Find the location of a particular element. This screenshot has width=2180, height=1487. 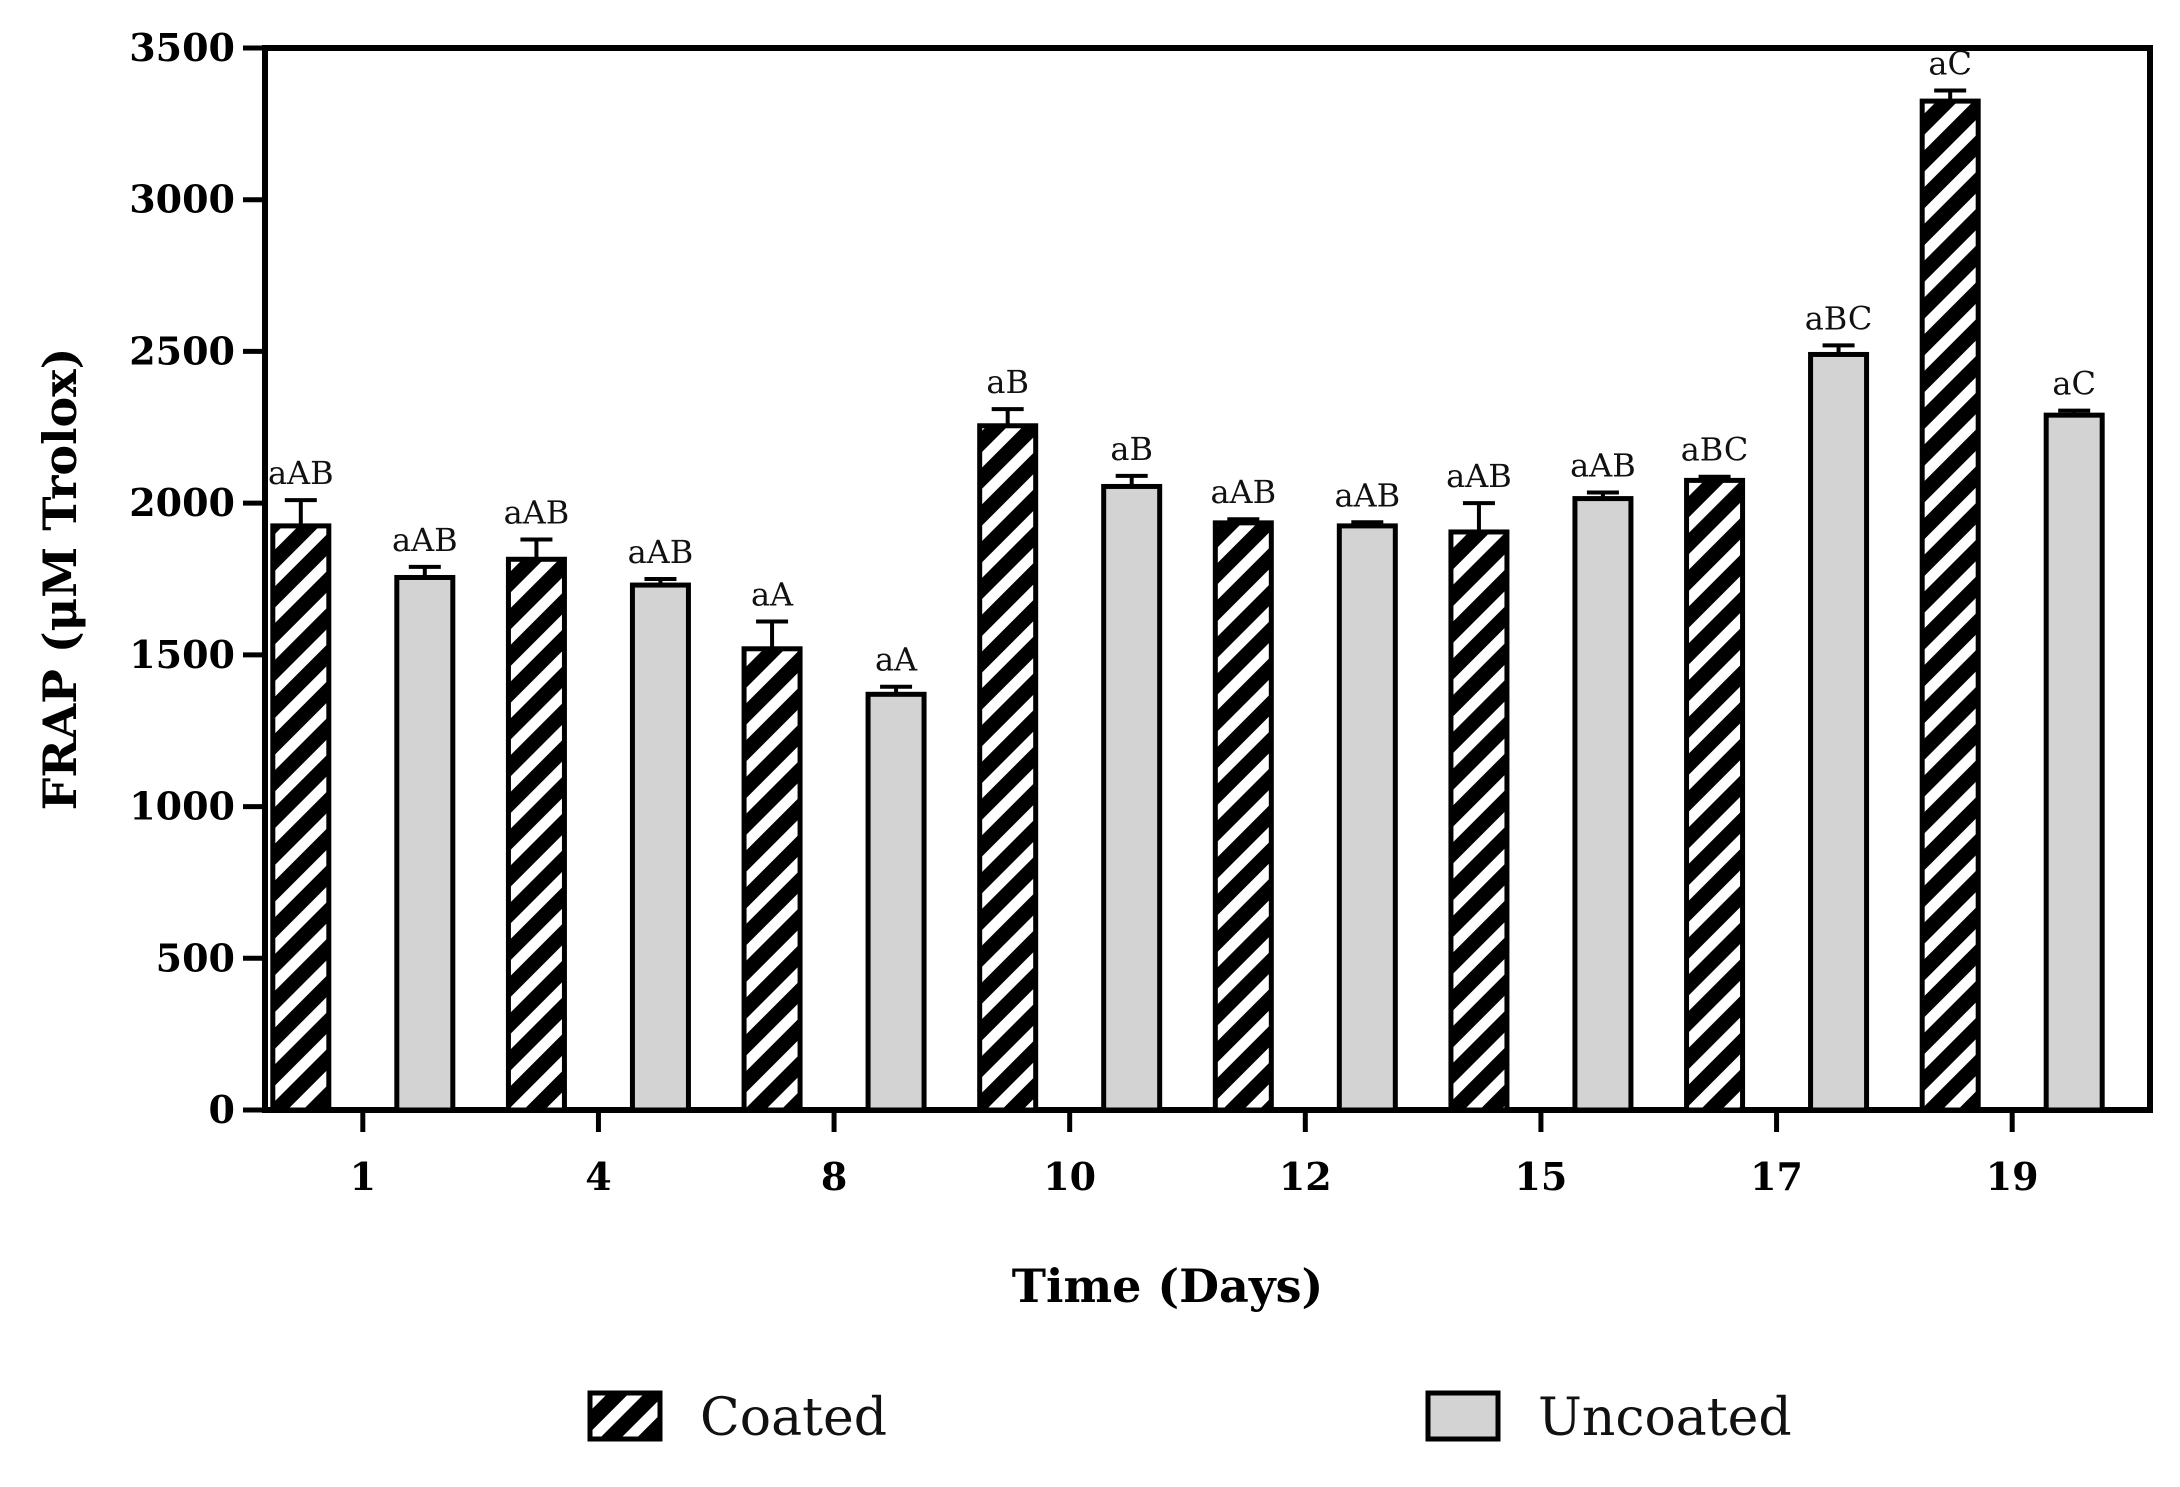

x-tick-label: 8 is located at coordinates (834, 1176).